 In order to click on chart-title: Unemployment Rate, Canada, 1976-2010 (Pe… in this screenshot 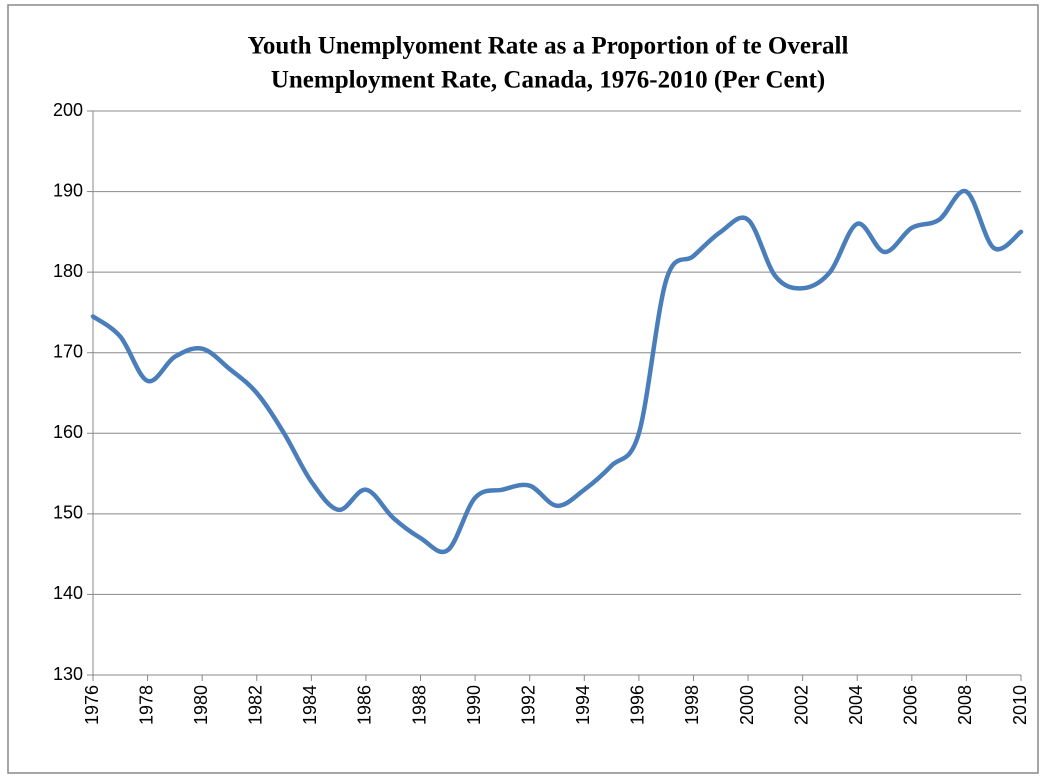, I will do `click(548, 80)`.